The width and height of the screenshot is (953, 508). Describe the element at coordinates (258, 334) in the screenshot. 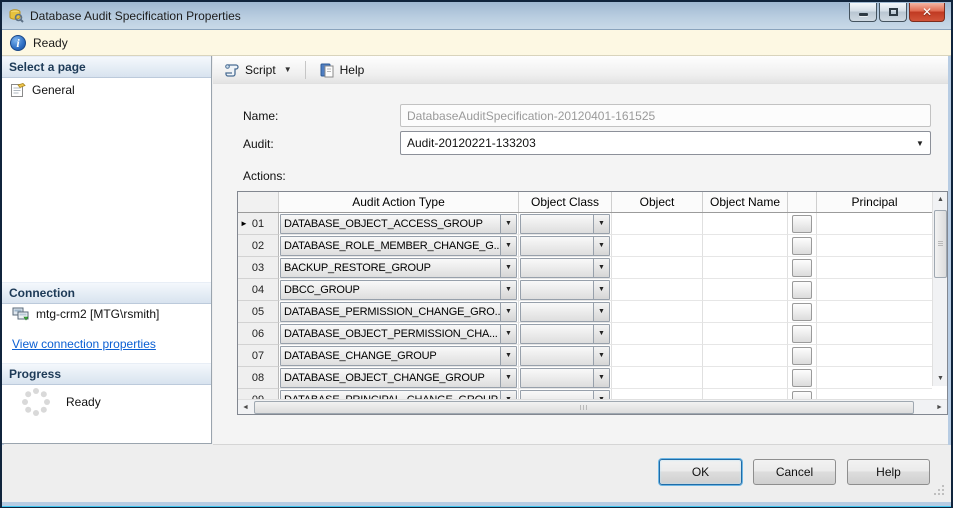

I see `row-header: ► 06` at that location.